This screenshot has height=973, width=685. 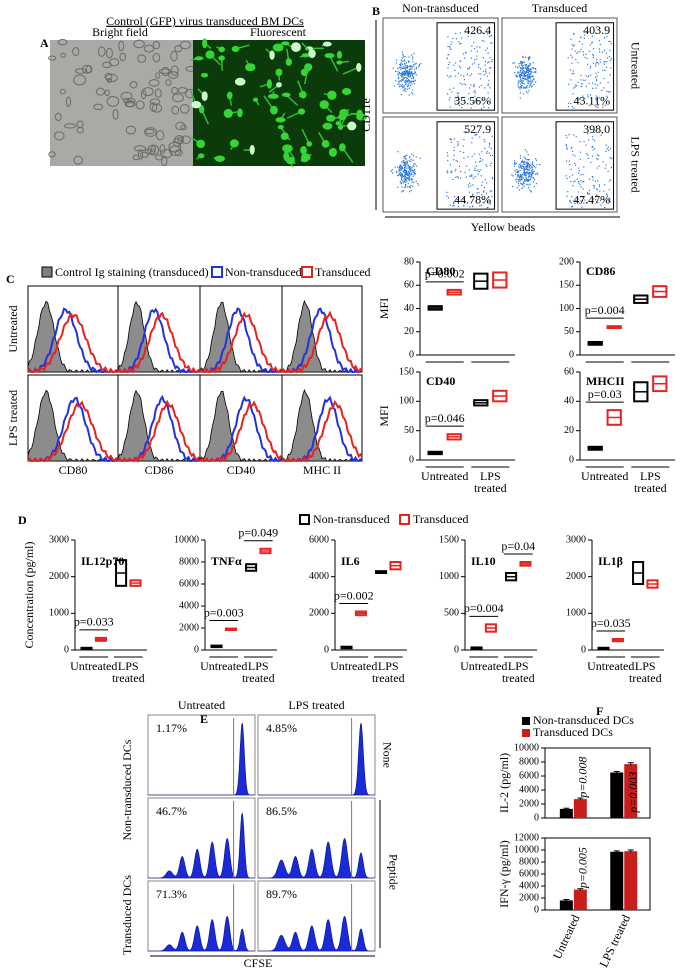 What do you see at coordinates (409, 331) in the screenshot?
I see `y-tick-label: 20` at bounding box center [409, 331].